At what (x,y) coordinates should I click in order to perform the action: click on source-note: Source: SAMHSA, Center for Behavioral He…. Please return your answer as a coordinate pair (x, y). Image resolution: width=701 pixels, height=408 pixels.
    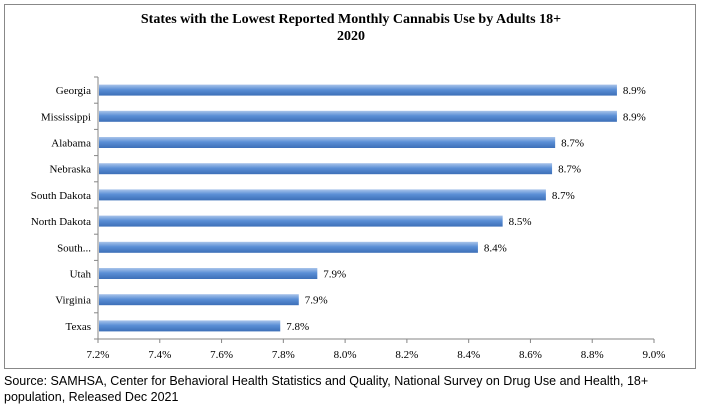
    Looking at the image, I should click on (326, 389).